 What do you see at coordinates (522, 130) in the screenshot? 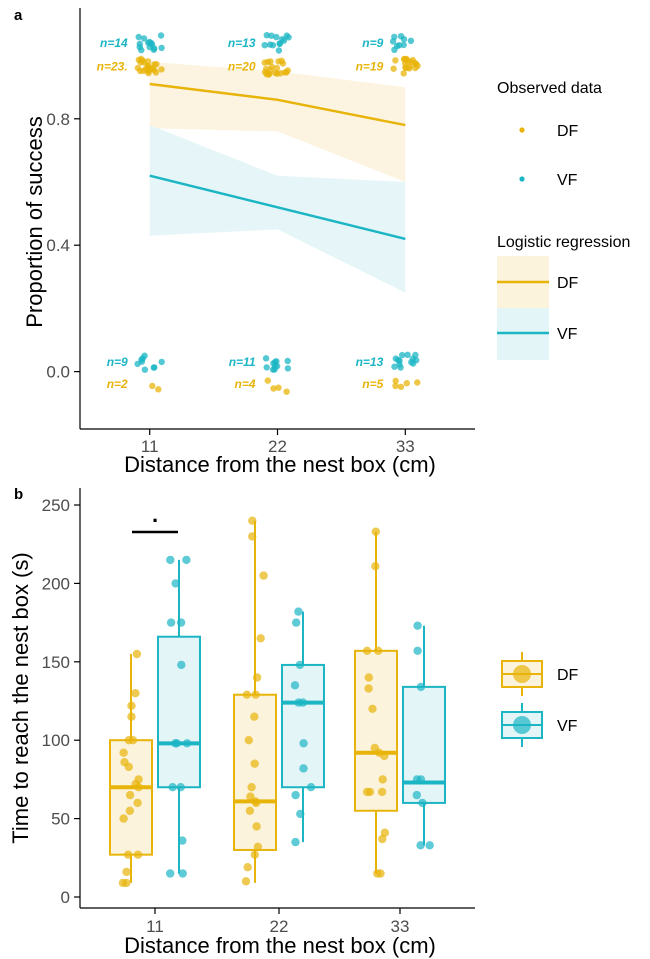
I see `legend-observed-df-point` at bounding box center [522, 130].